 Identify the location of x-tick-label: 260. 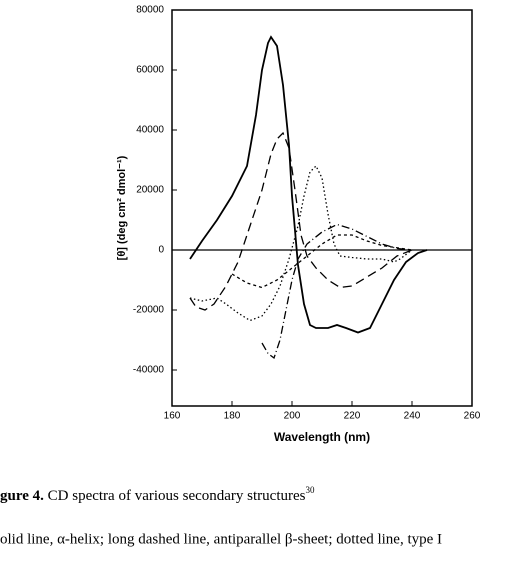
(472, 416).